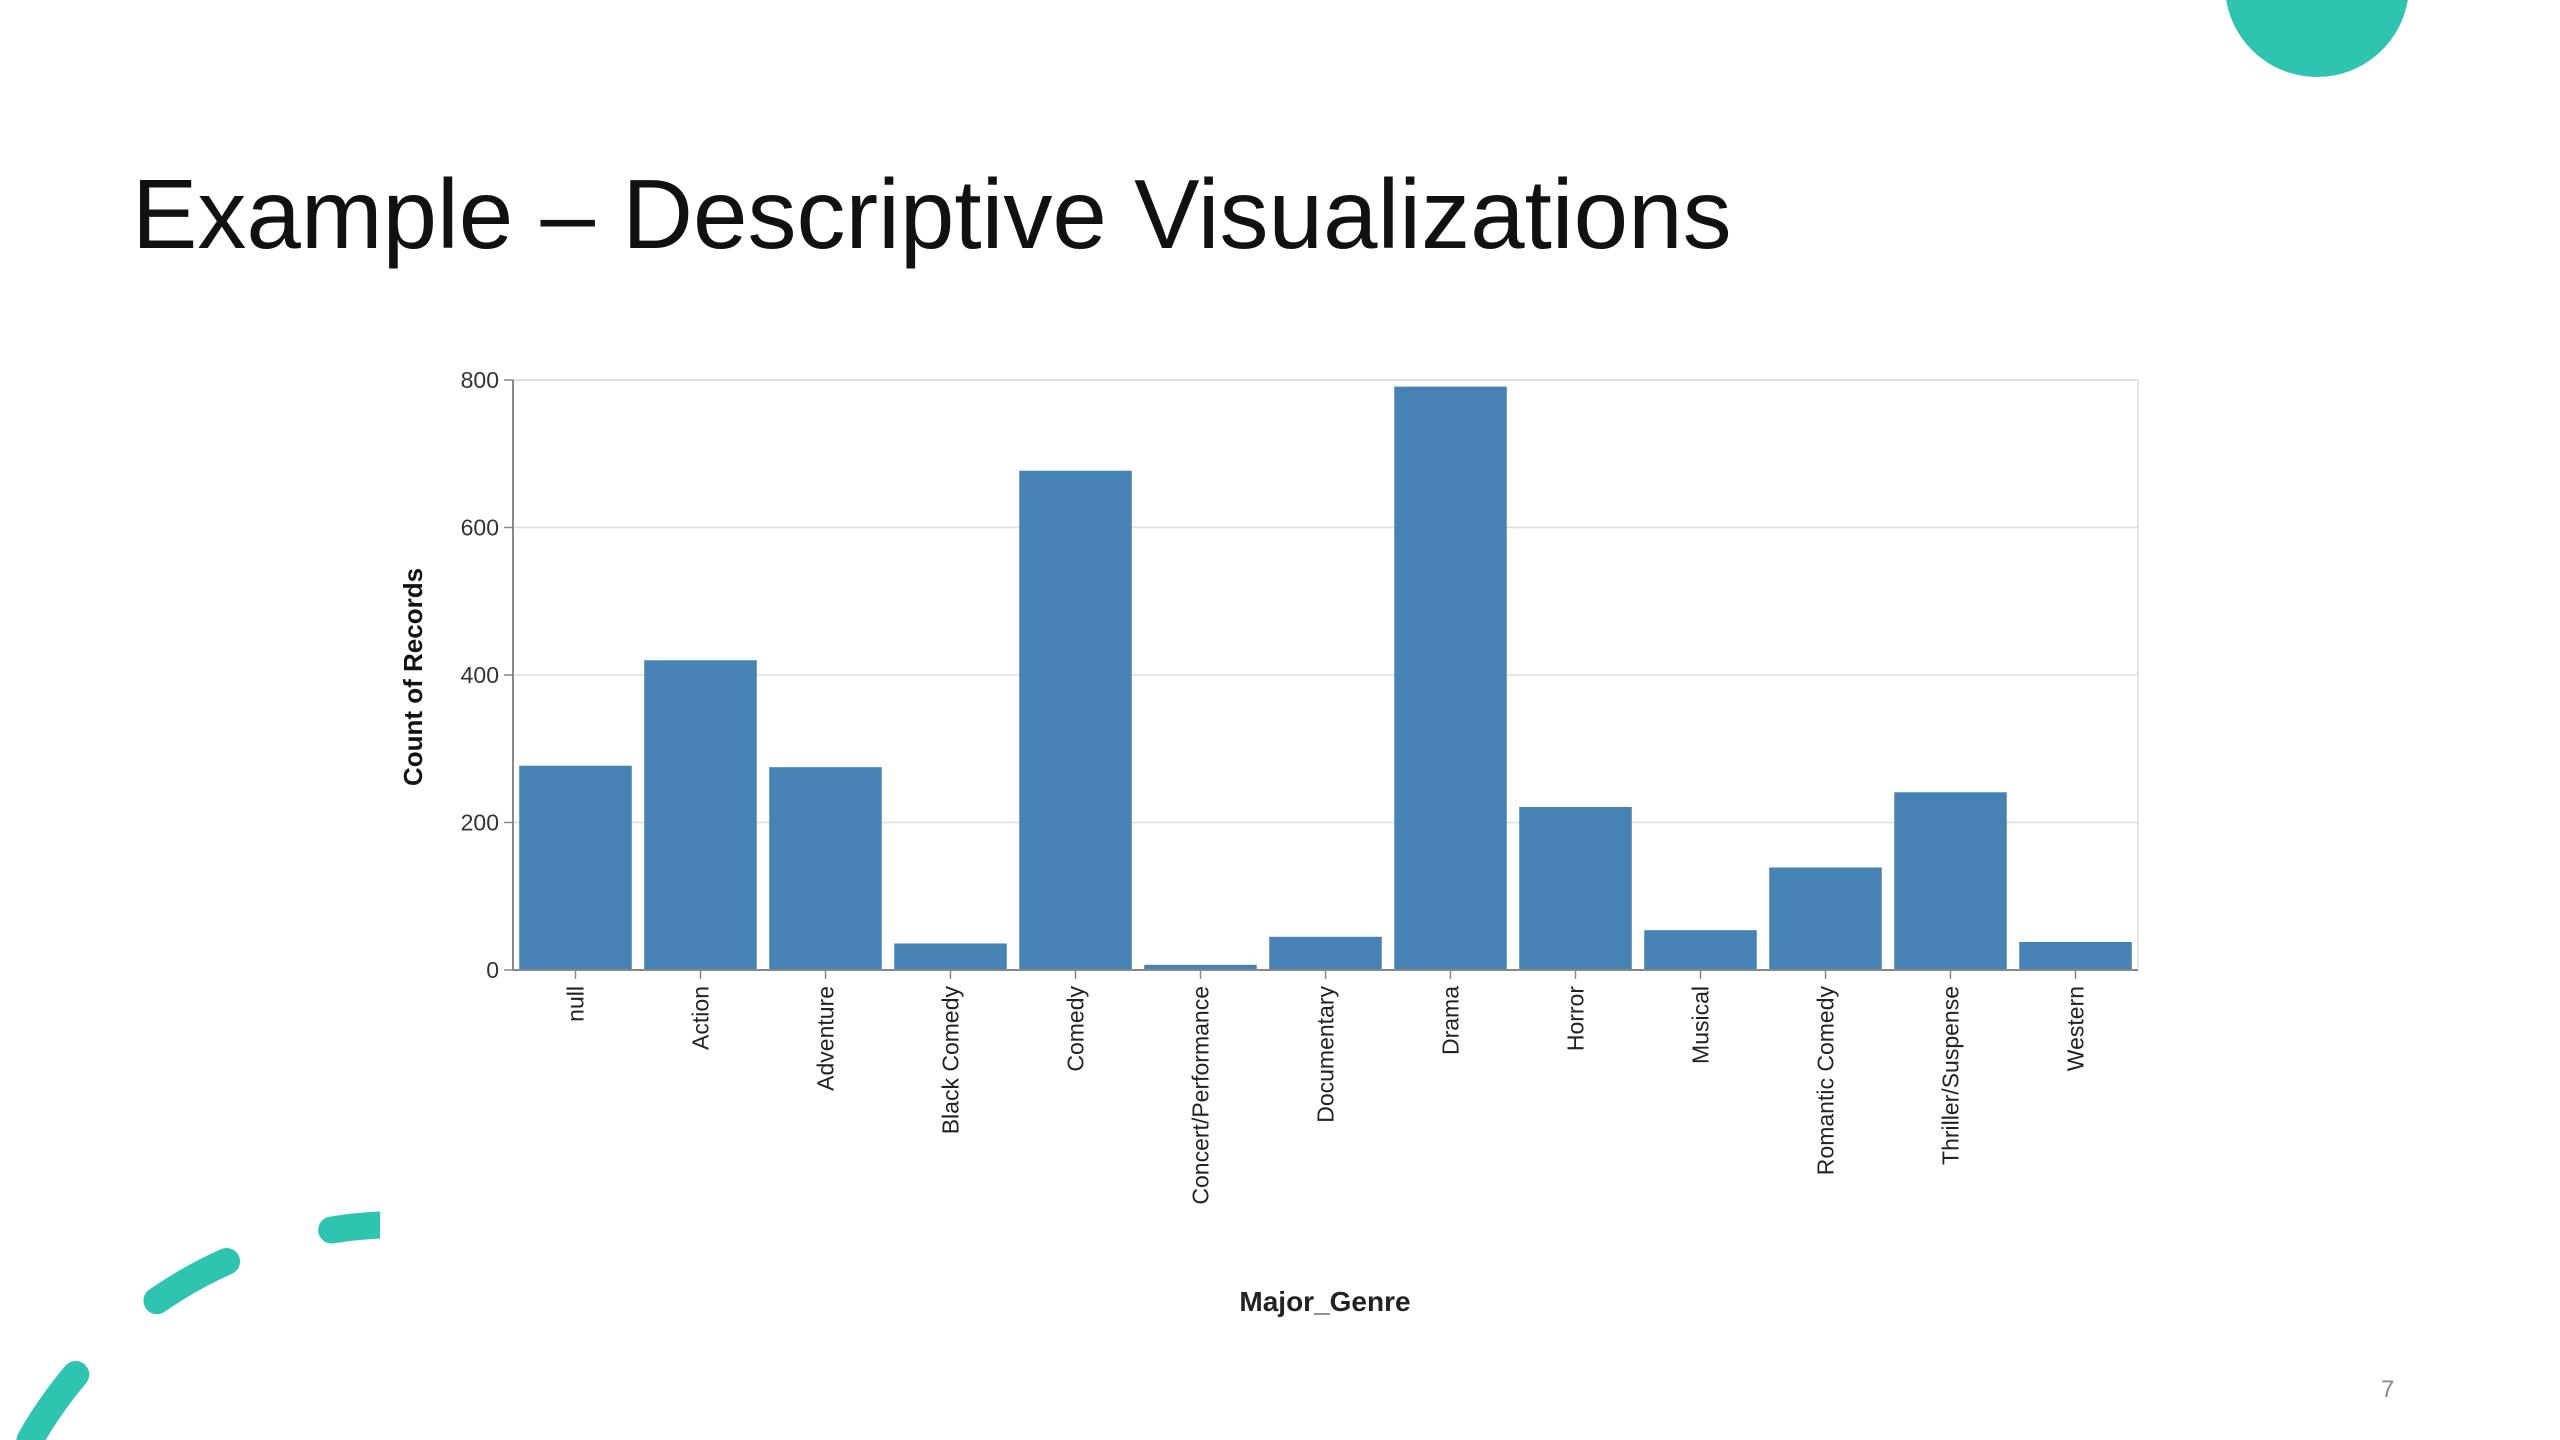 The height and width of the screenshot is (1440, 2560). What do you see at coordinates (1326, 1054) in the screenshot?
I see `x-tick-label: Documentary` at bounding box center [1326, 1054].